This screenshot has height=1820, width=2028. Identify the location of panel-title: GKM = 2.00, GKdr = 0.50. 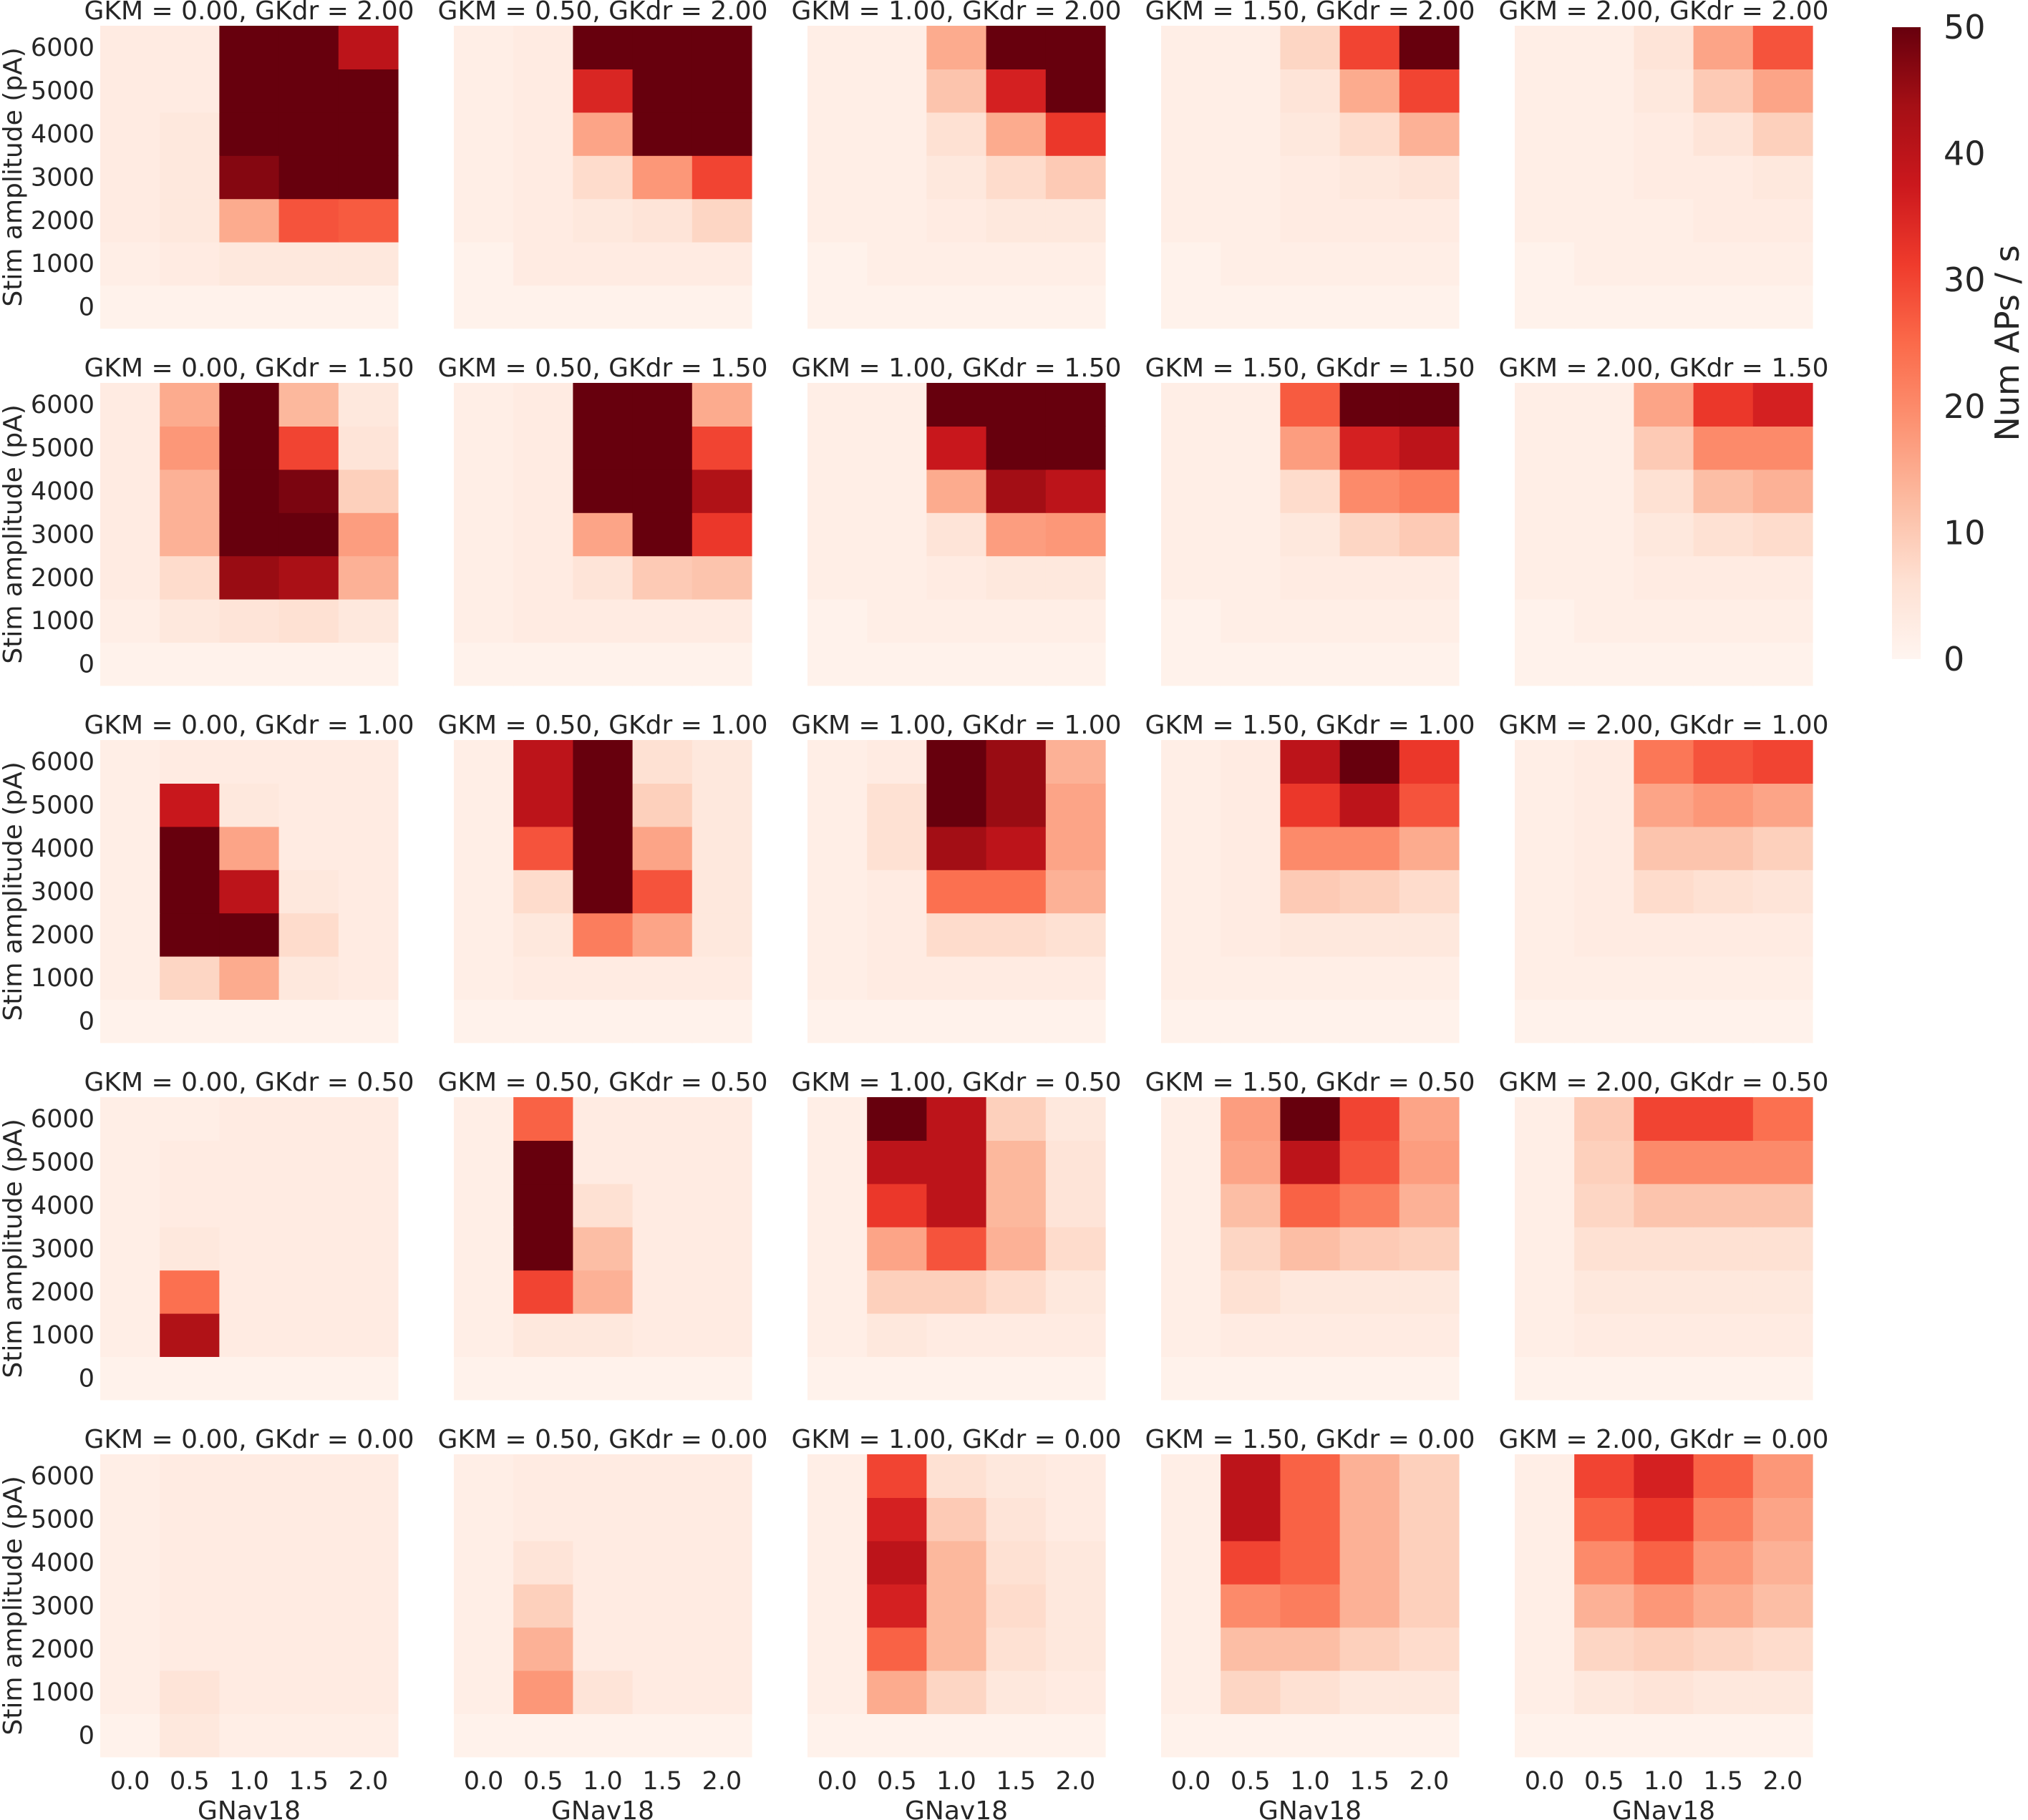
(1663, 1082).